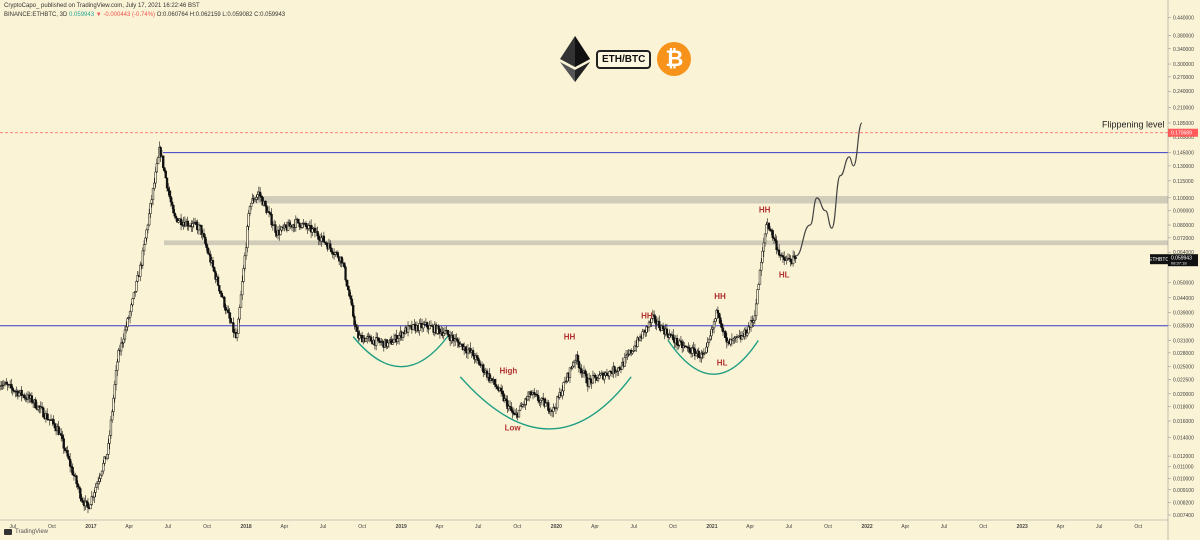  I want to click on branding-label: TradingView, so click(32, 532).